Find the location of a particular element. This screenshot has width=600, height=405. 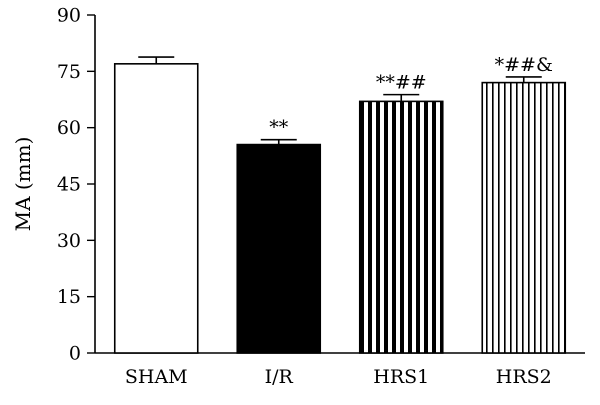

y-axis-label: MA (mm) is located at coordinates (23, 184).